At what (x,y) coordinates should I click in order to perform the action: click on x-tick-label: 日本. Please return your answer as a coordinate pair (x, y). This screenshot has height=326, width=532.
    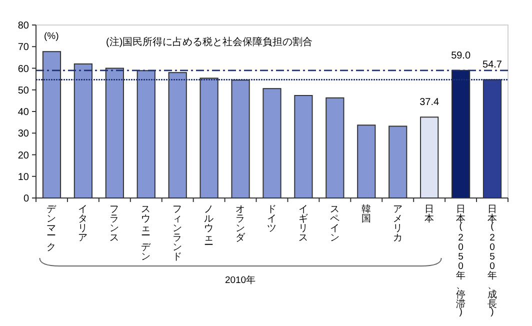
    Looking at the image, I should click on (429, 214).